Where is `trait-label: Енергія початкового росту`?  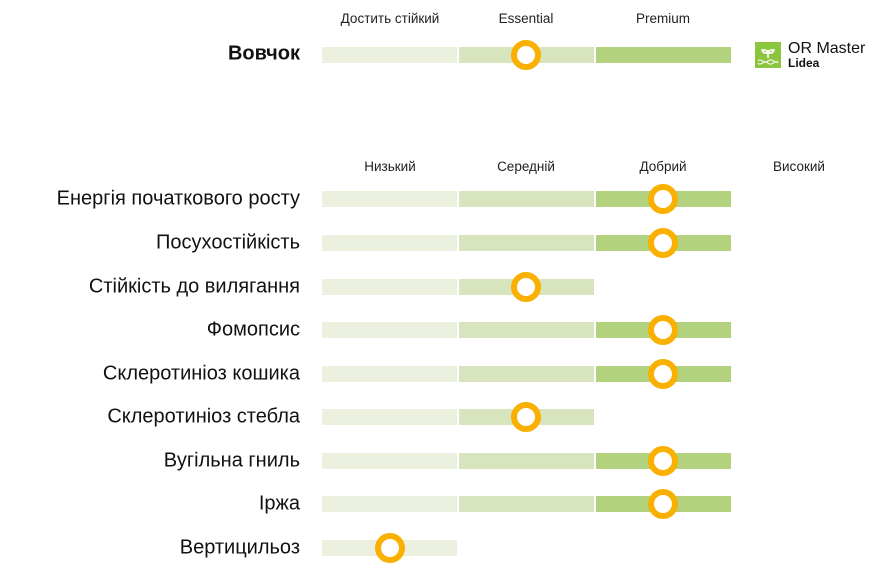
trait-label: Енергія початкового росту is located at coordinates (178, 198).